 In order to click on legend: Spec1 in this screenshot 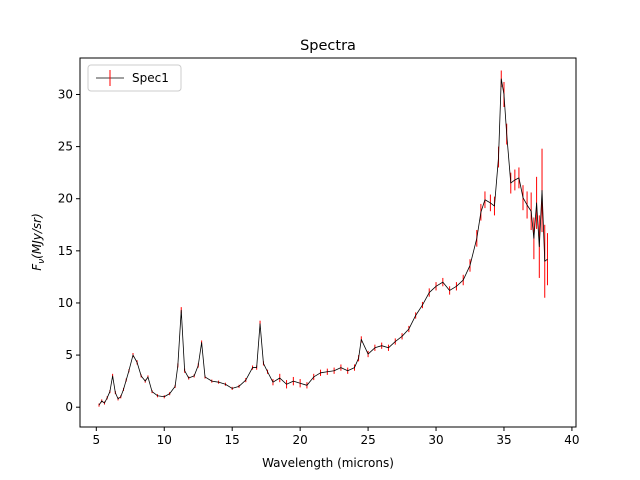, I will do `click(134, 78)`.